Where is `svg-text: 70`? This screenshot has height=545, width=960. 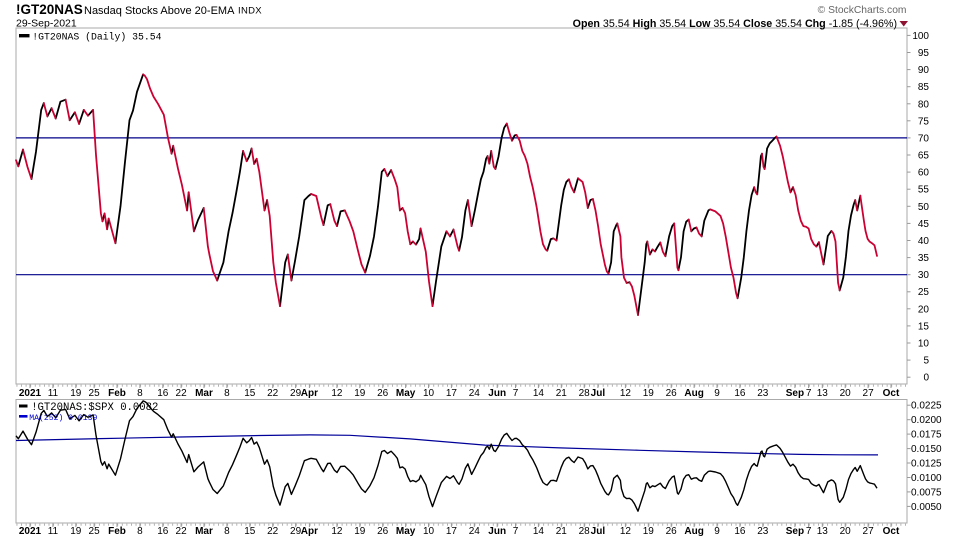 svg-text: 70 is located at coordinates (924, 138).